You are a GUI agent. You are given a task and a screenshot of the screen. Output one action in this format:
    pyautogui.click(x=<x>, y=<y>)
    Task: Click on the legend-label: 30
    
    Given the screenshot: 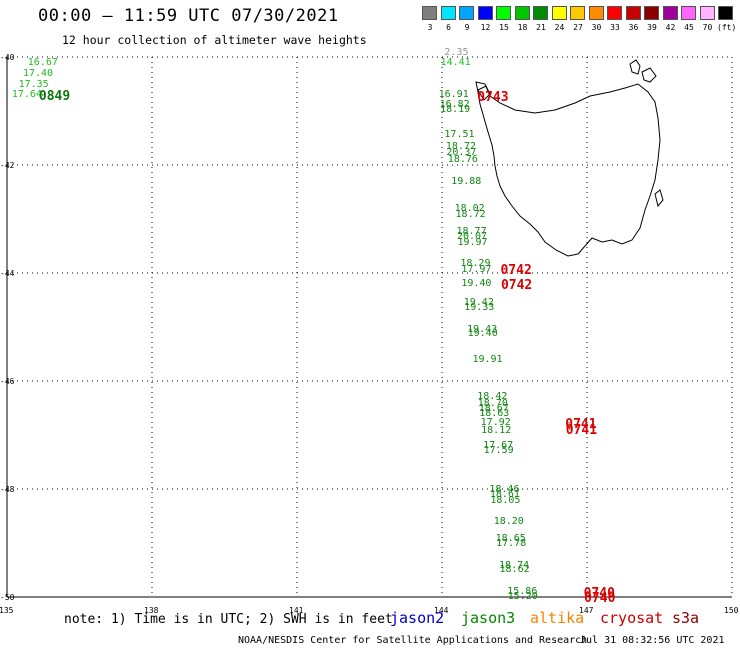 What is the action you would take?
    pyautogui.click(x=596, y=27)
    